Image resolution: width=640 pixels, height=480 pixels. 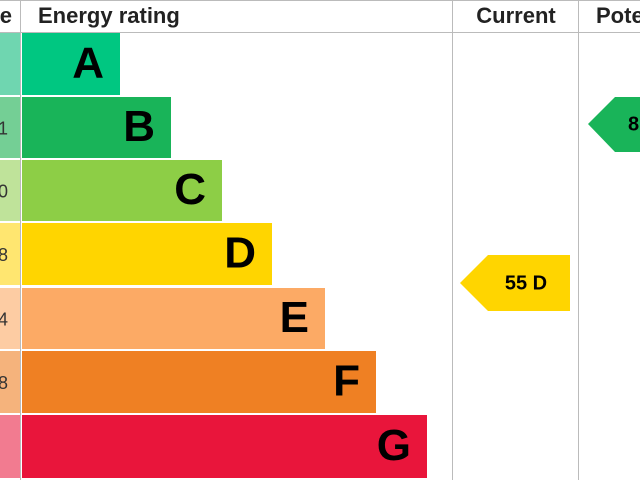 What do you see at coordinates (6, 15) in the screenshot?
I see `score-header: e` at bounding box center [6, 15].